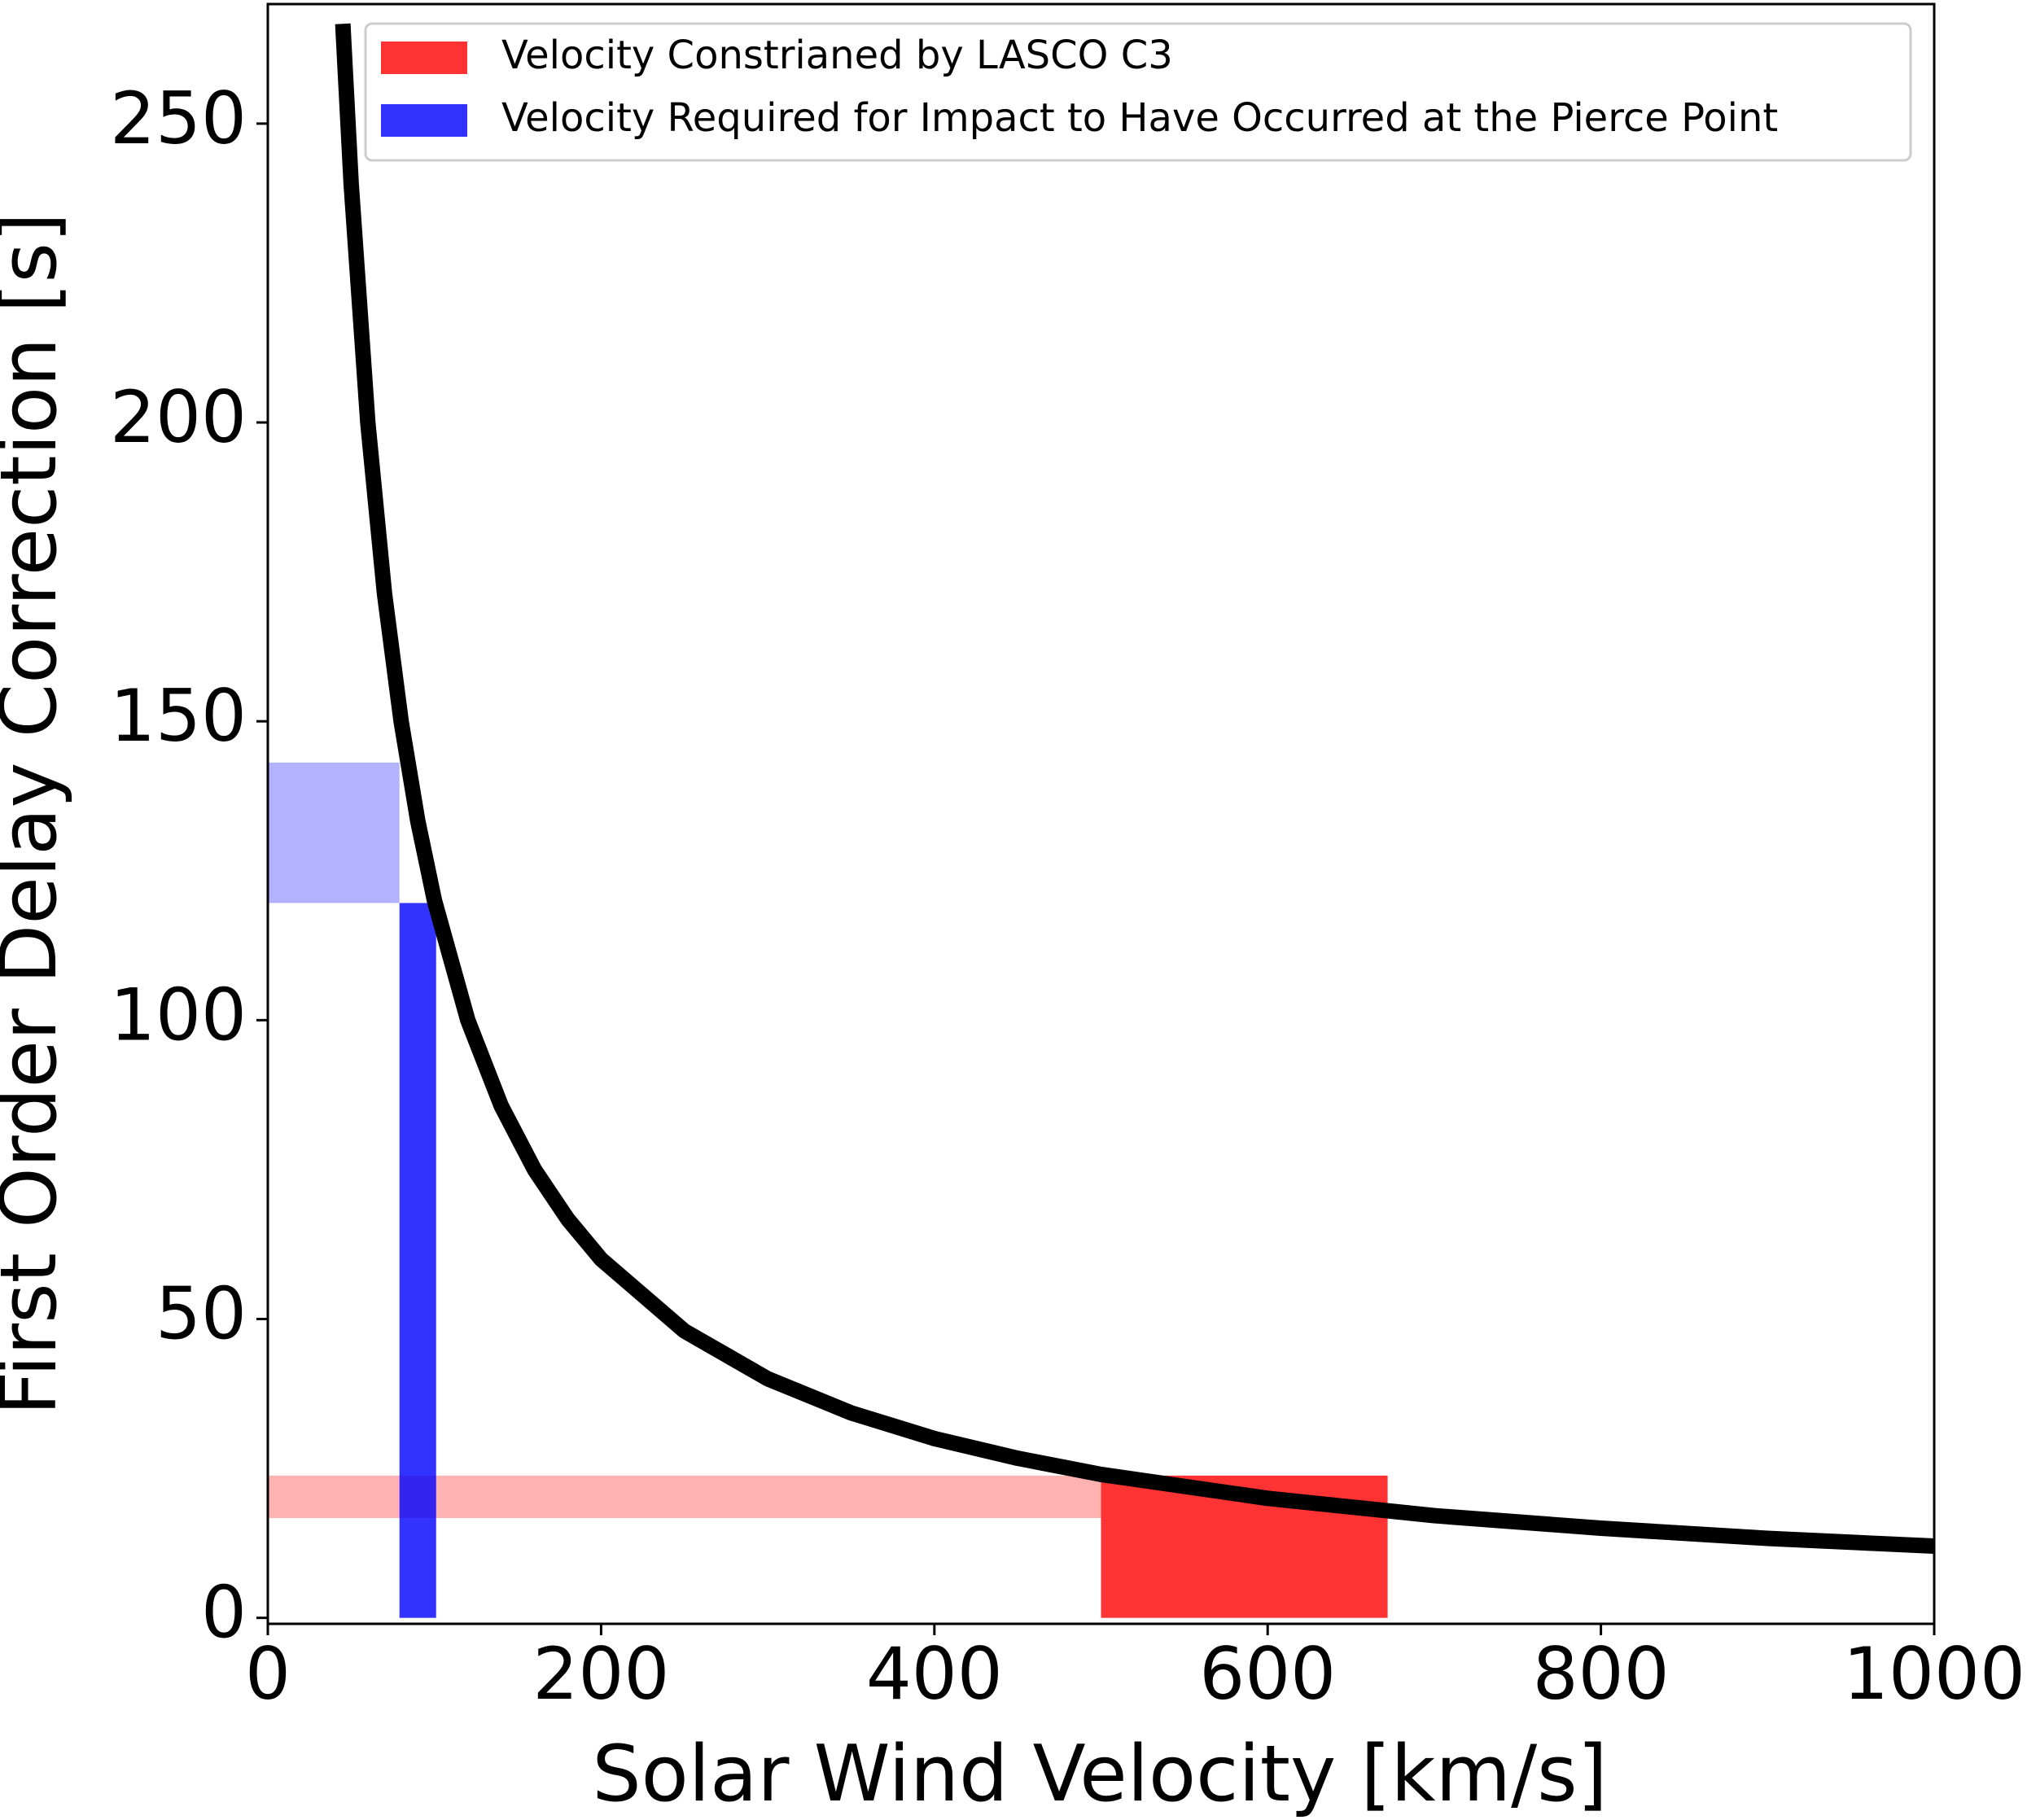  What do you see at coordinates (178, 417) in the screenshot?
I see `y-tick-label: 200` at bounding box center [178, 417].